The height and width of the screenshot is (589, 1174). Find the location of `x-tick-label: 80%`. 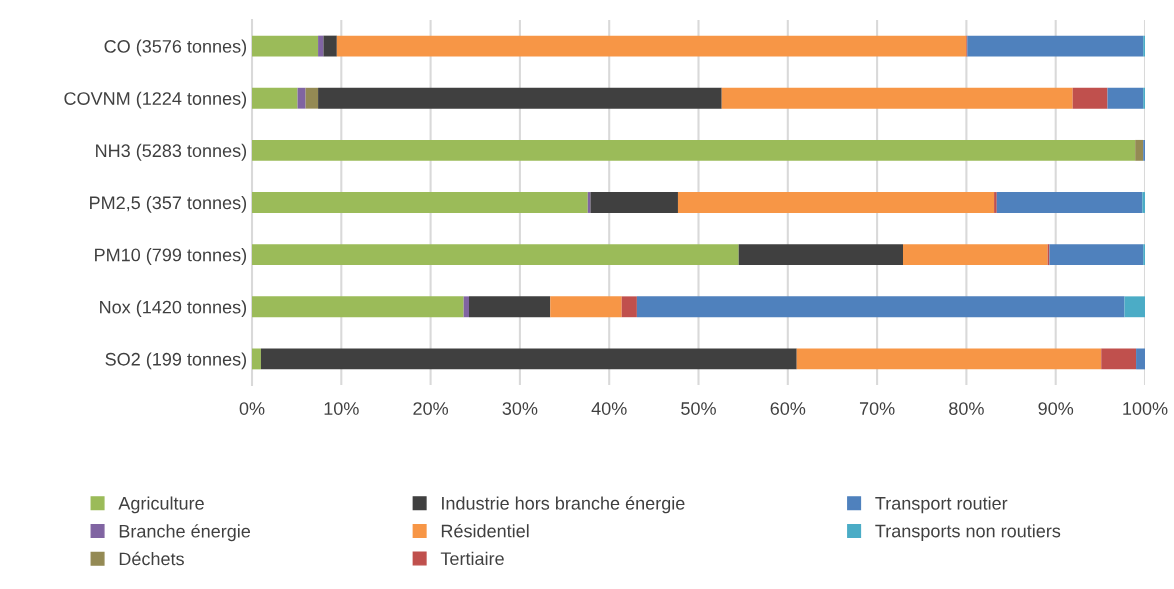

x-tick-label: 80% is located at coordinates (966, 408).